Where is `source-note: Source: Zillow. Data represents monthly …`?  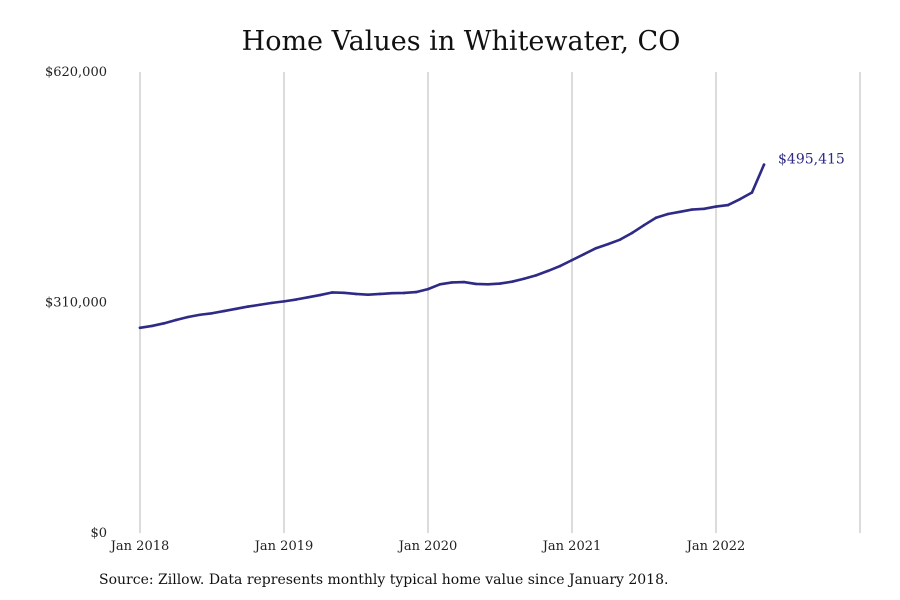
source-note: Source: Zillow. Data represents monthly … is located at coordinates (384, 580).